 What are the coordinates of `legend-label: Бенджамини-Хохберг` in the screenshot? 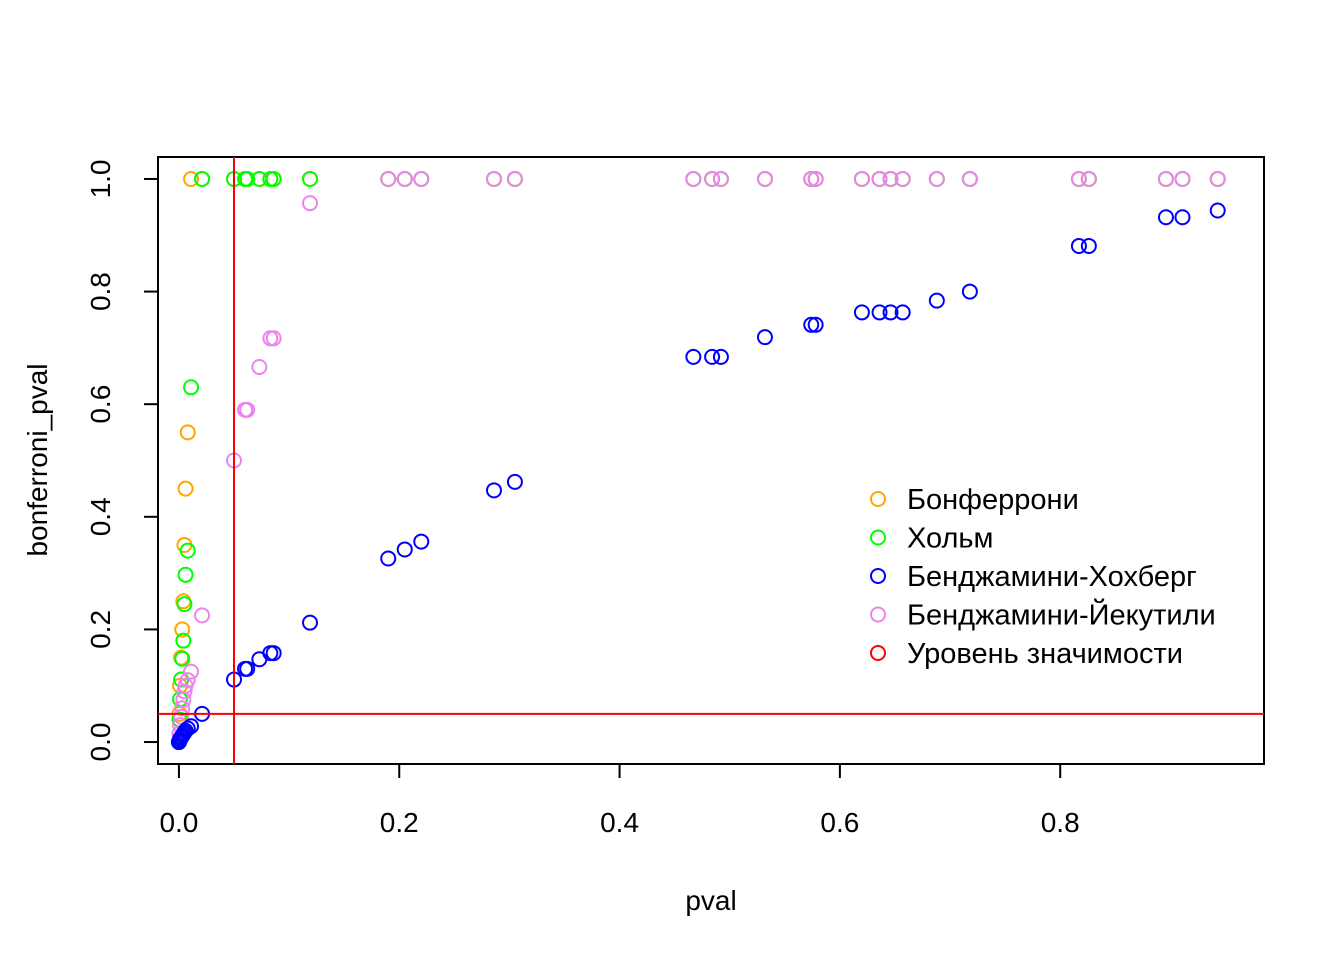 It's located at (1052, 577).